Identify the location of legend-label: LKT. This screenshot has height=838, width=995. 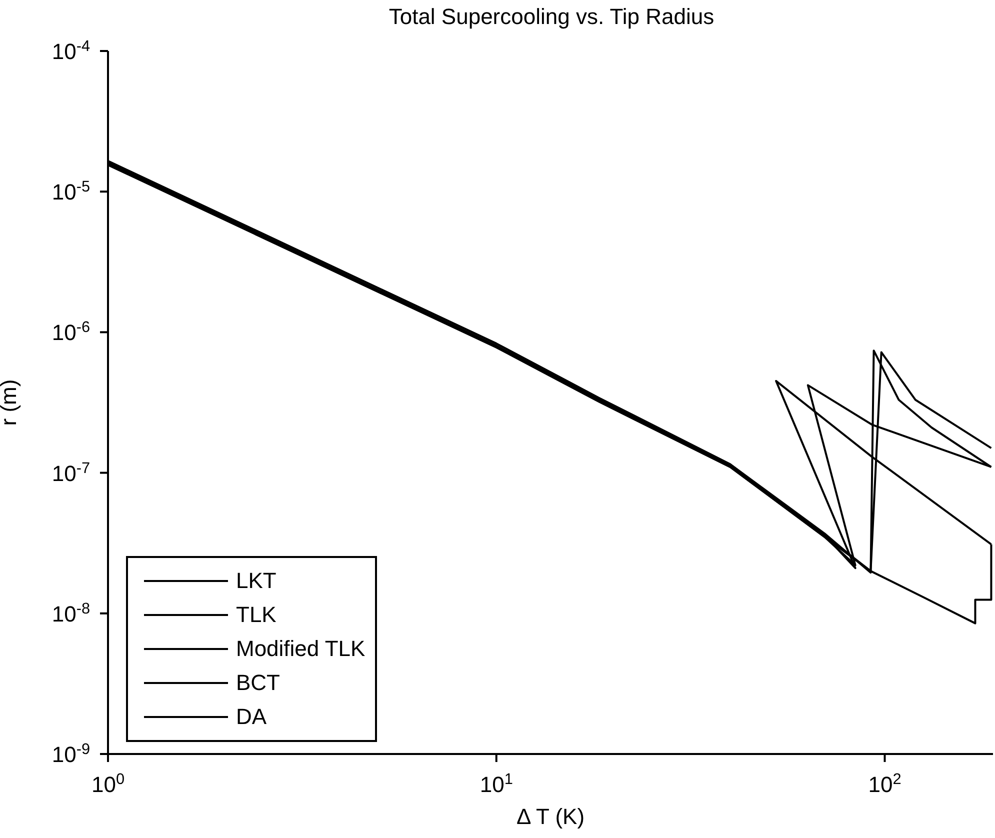
(256, 581).